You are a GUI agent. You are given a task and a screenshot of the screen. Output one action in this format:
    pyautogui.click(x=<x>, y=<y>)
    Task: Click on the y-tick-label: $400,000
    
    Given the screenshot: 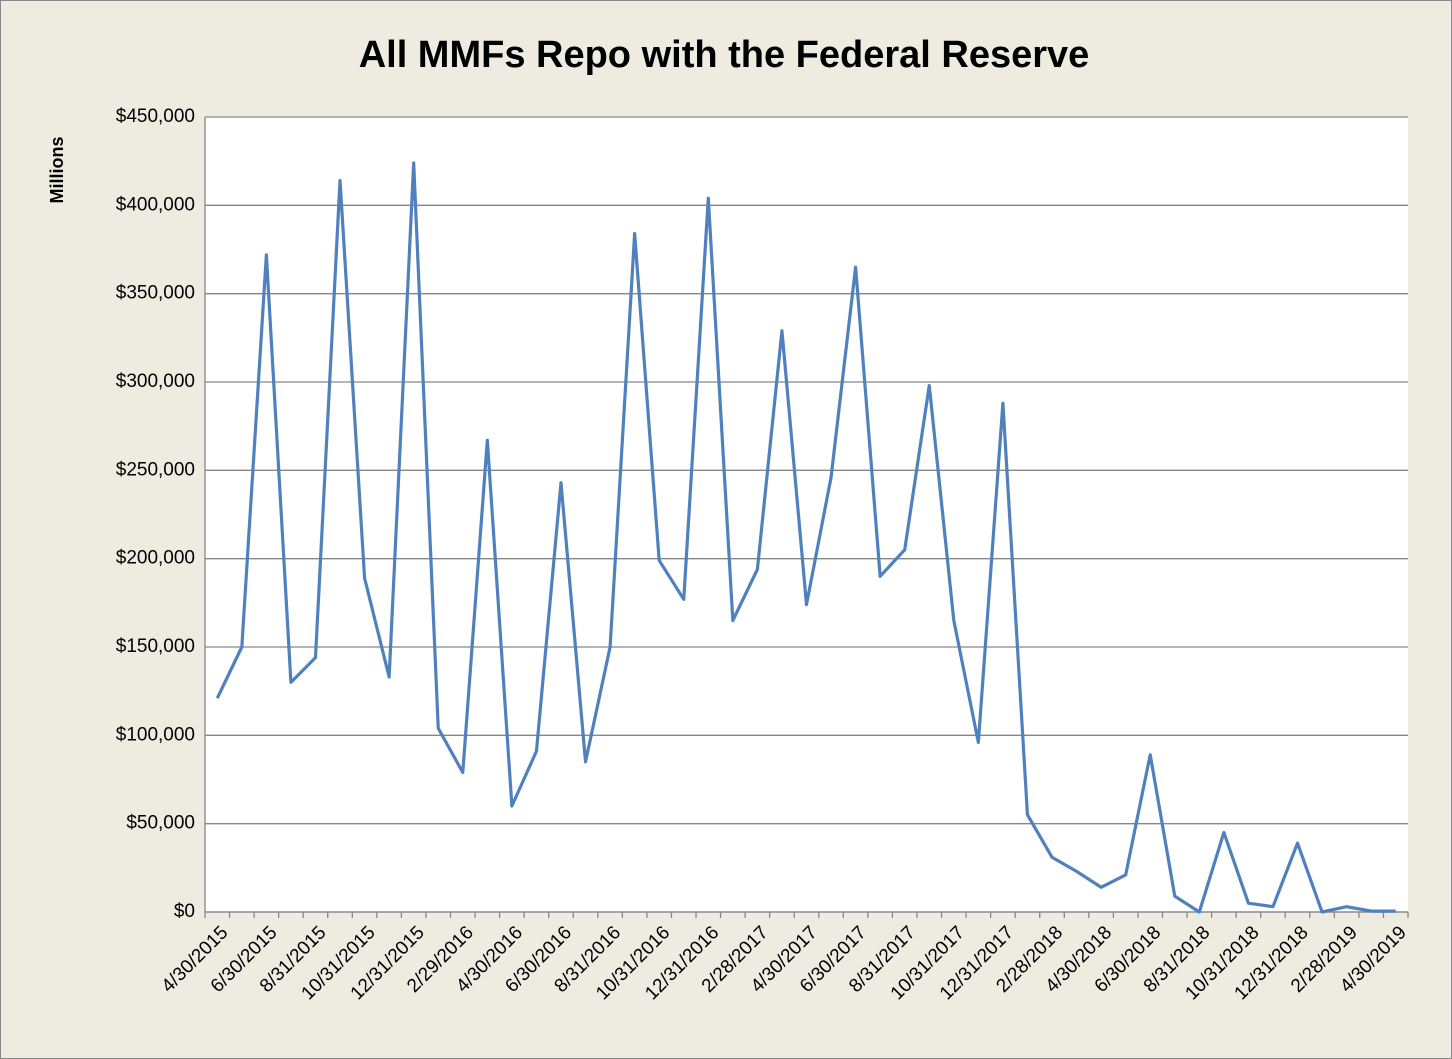 What is the action you would take?
    pyautogui.click(x=155, y=204)
    